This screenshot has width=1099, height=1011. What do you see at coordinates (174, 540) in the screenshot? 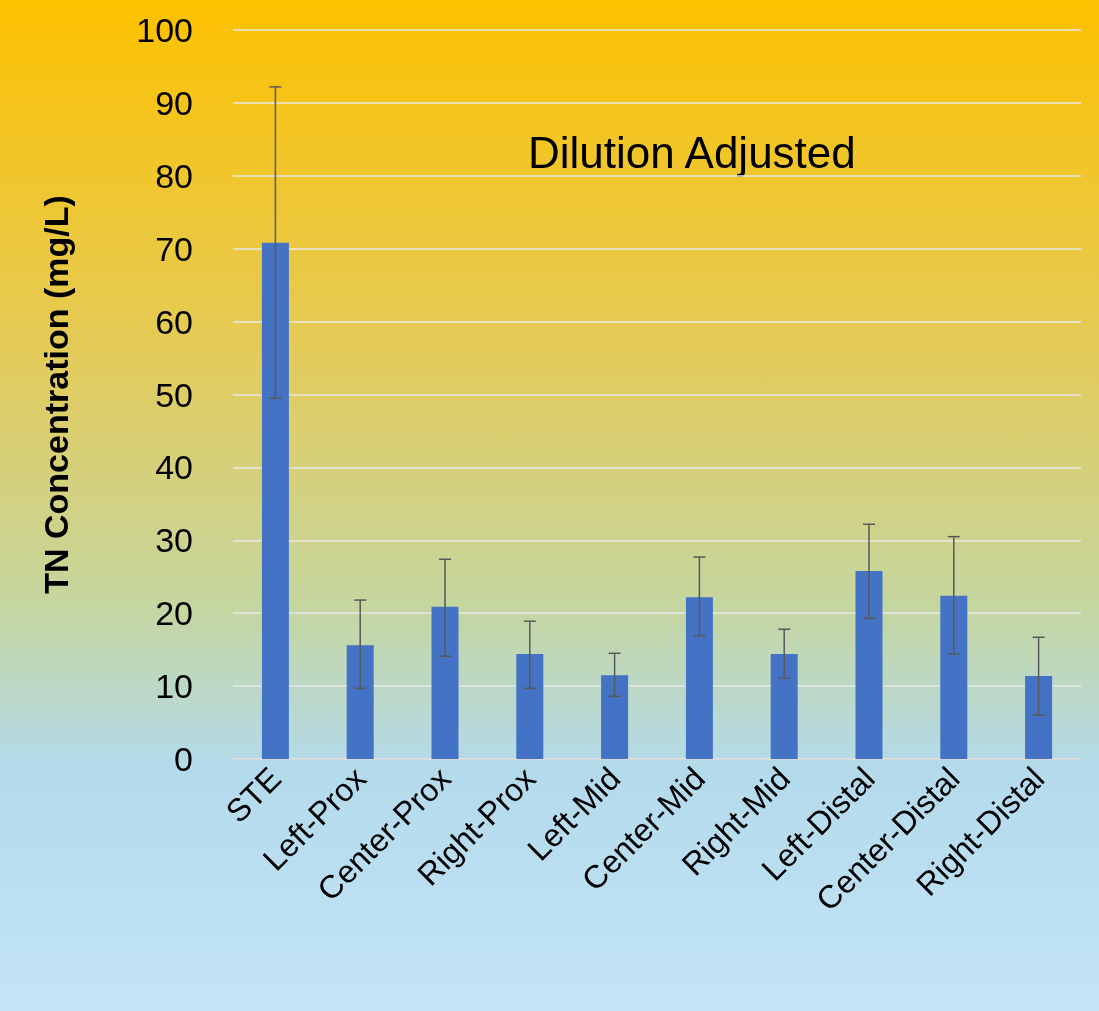
I see `y-tick-label: 30` at bounding box center [174, 540].